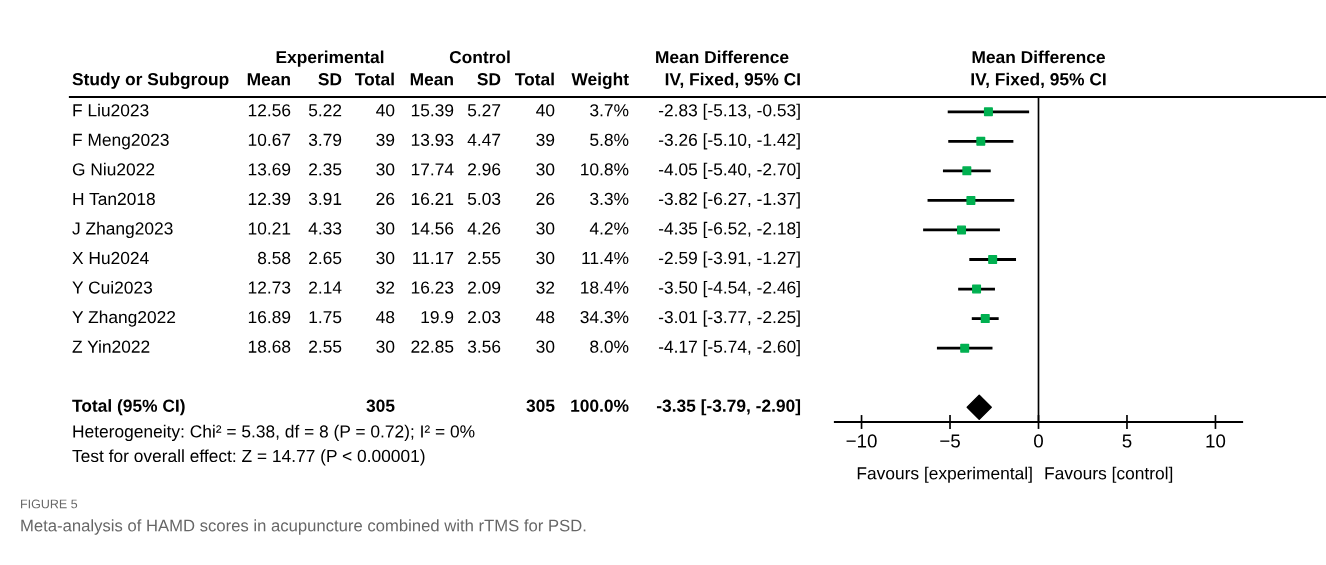 The width and height of the screenshot is (1326, 565). I want to click on text: 2.35, so click(325, 169).